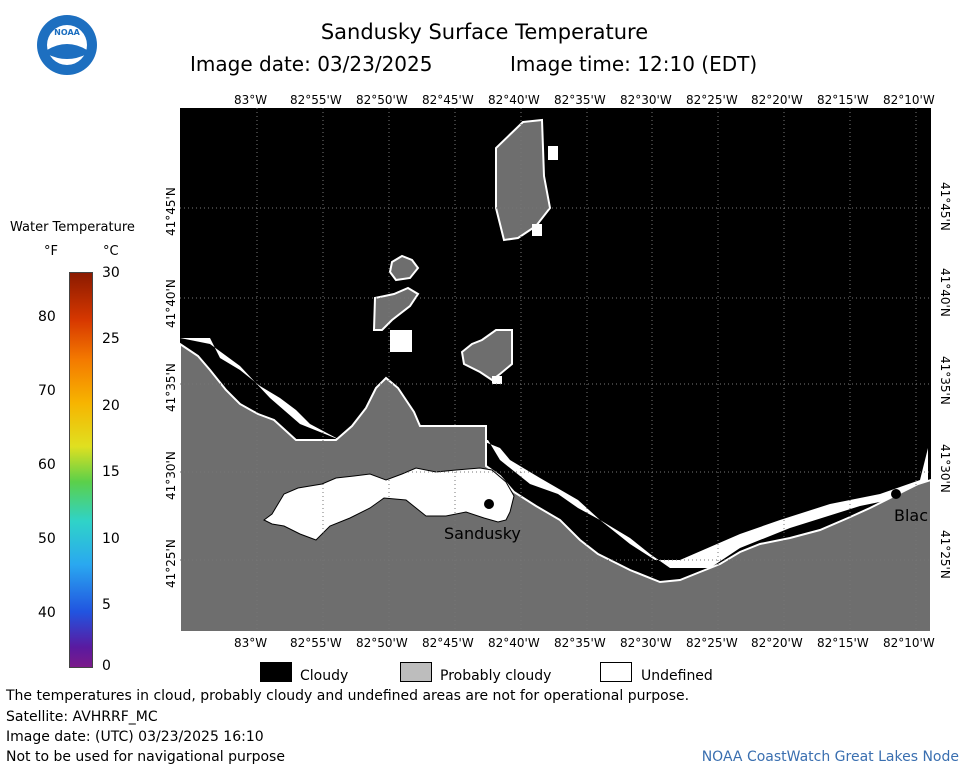 This screenshot has width=969, height=773. Describe the element at coordinates (416, 672) in the screenshot. I see `legend-probably-cloudy-swatch` at that location.